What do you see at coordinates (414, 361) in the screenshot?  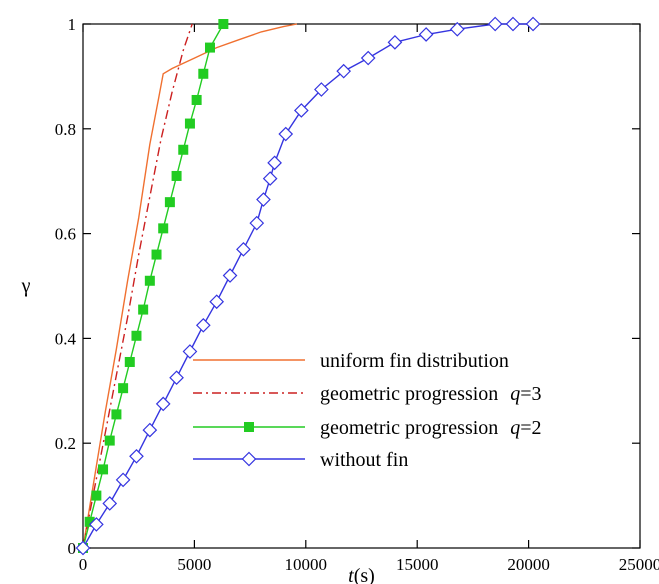 I see `legend-label: uniform fin distribution` at bounding box center [414, 361].